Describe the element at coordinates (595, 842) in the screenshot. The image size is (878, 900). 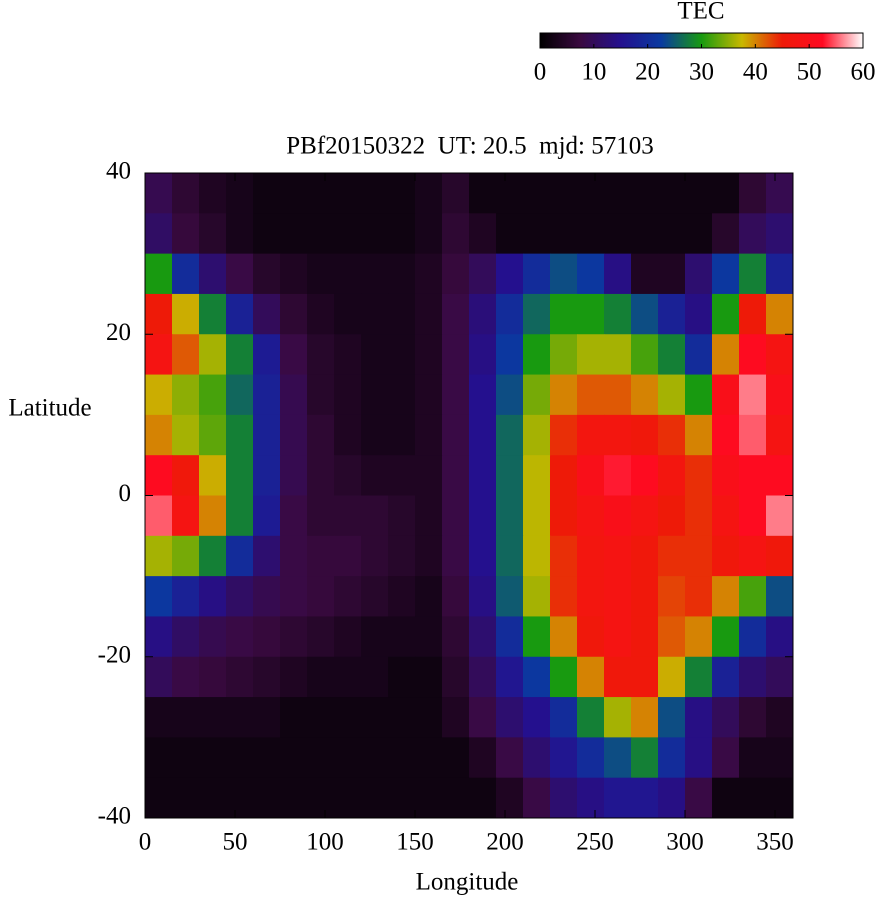
I see `x-tick-label: 250` at that location.